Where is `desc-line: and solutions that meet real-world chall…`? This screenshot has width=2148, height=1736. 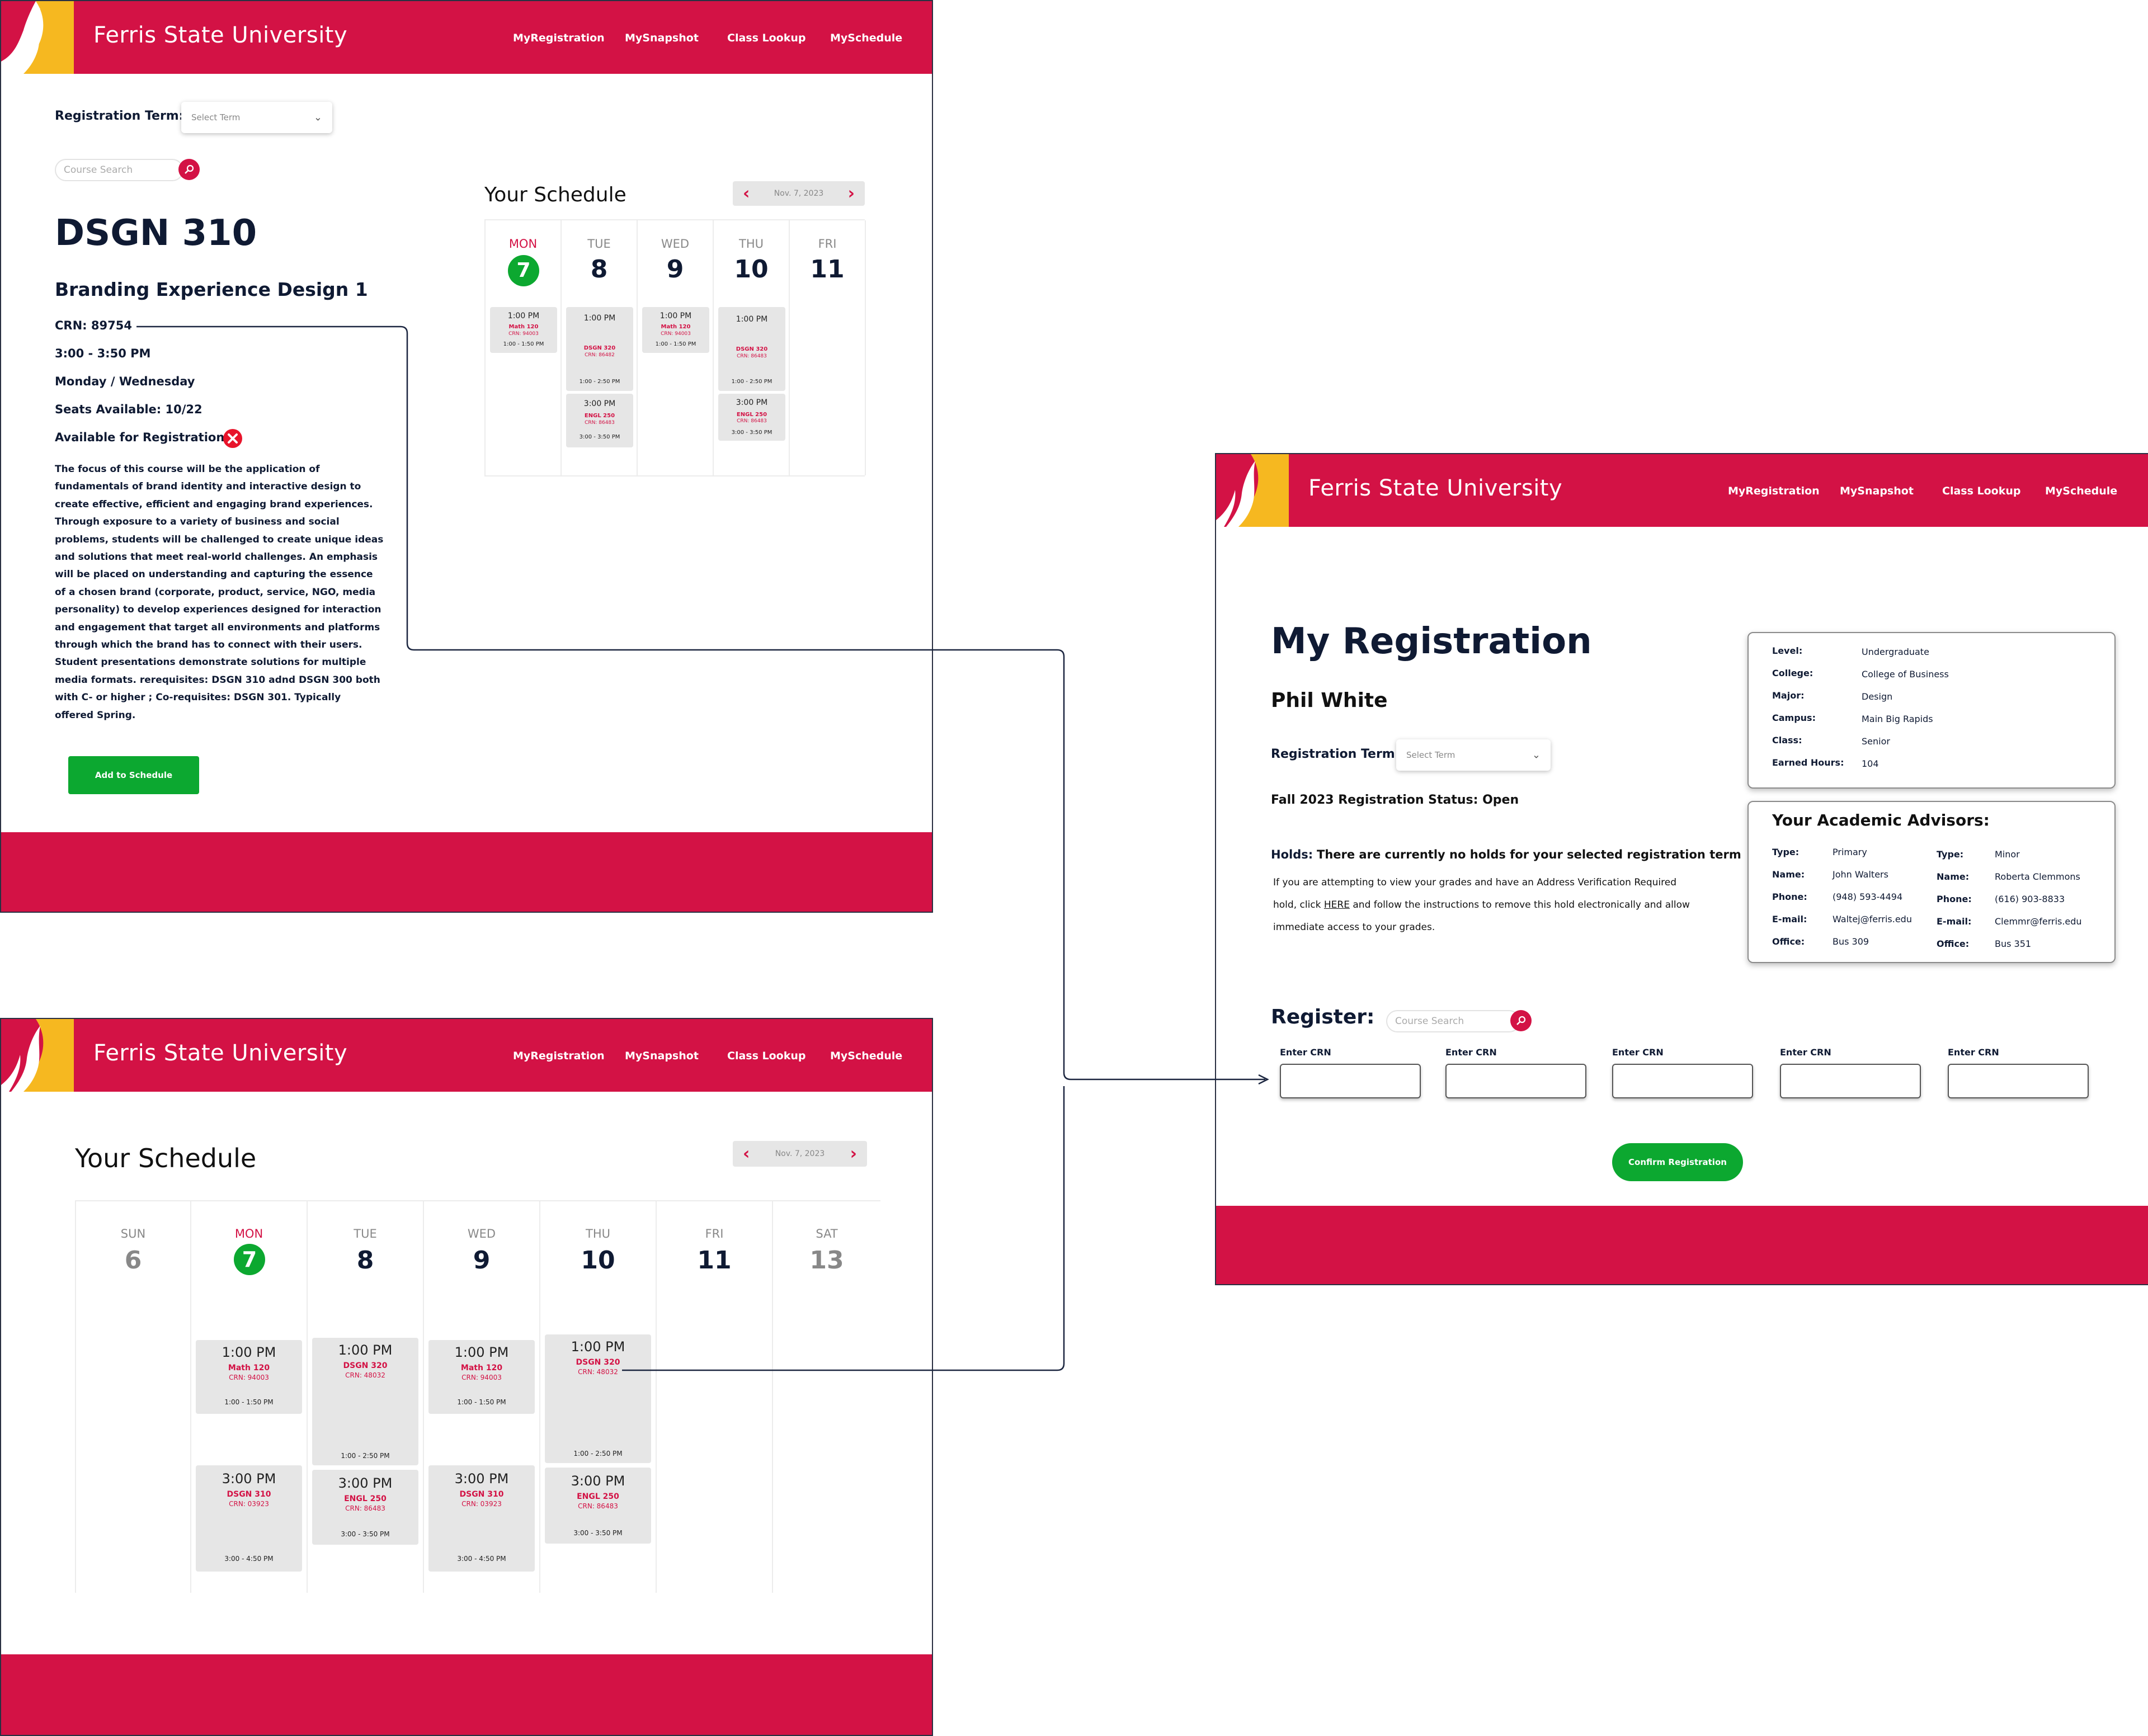
desc-line: and solutions that meet real-world chall… is located at coordinates (216, 557).